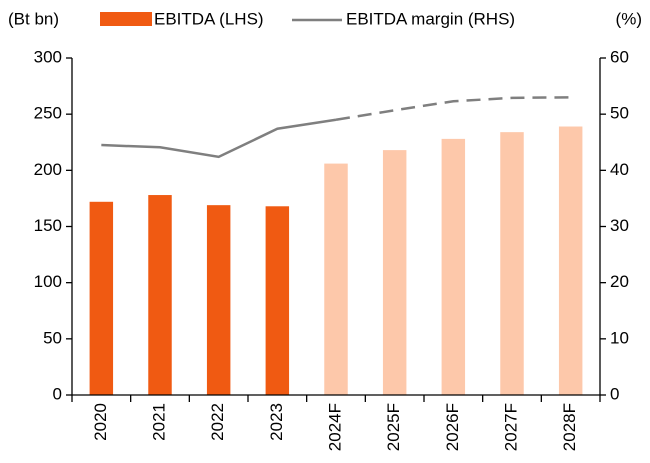 The height and width of the screenshot is (463, 650). What do you see at coordinates (393, 427) in the screenshot?
I see `x-tick-label: 2025F` at bounding box center [393, 427].